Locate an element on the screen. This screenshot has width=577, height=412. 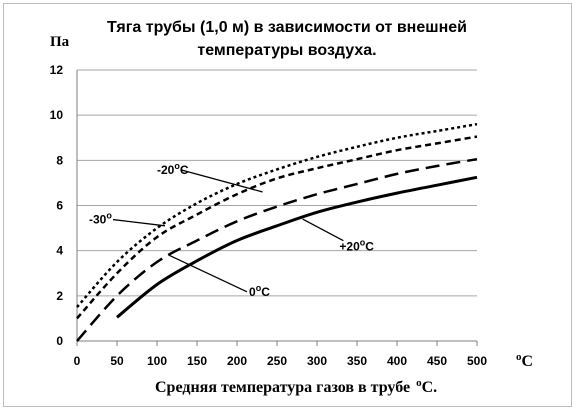
x-tick-label: 0 is located at coordinates (77, 361).